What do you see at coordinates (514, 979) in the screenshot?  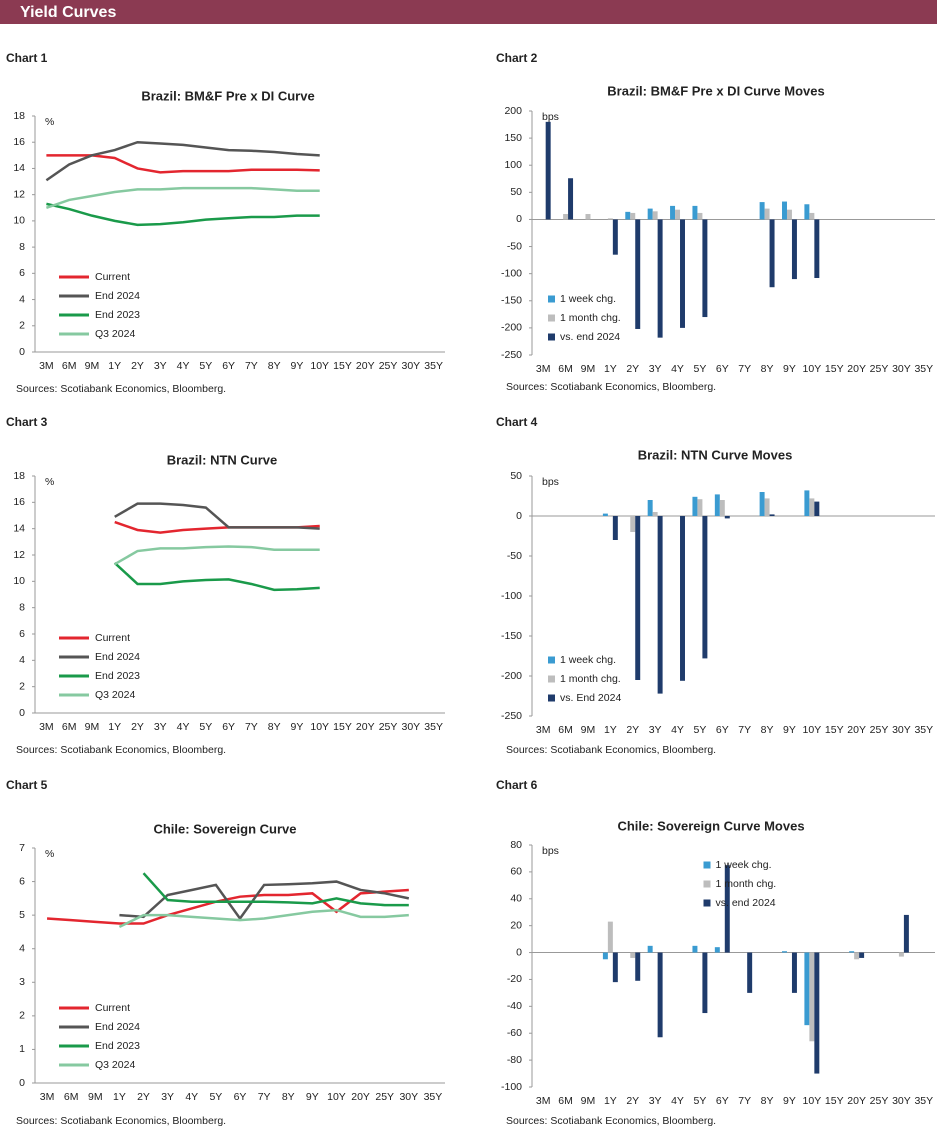 I see `y-tick-label: -20` at bounding box center [514, 979].